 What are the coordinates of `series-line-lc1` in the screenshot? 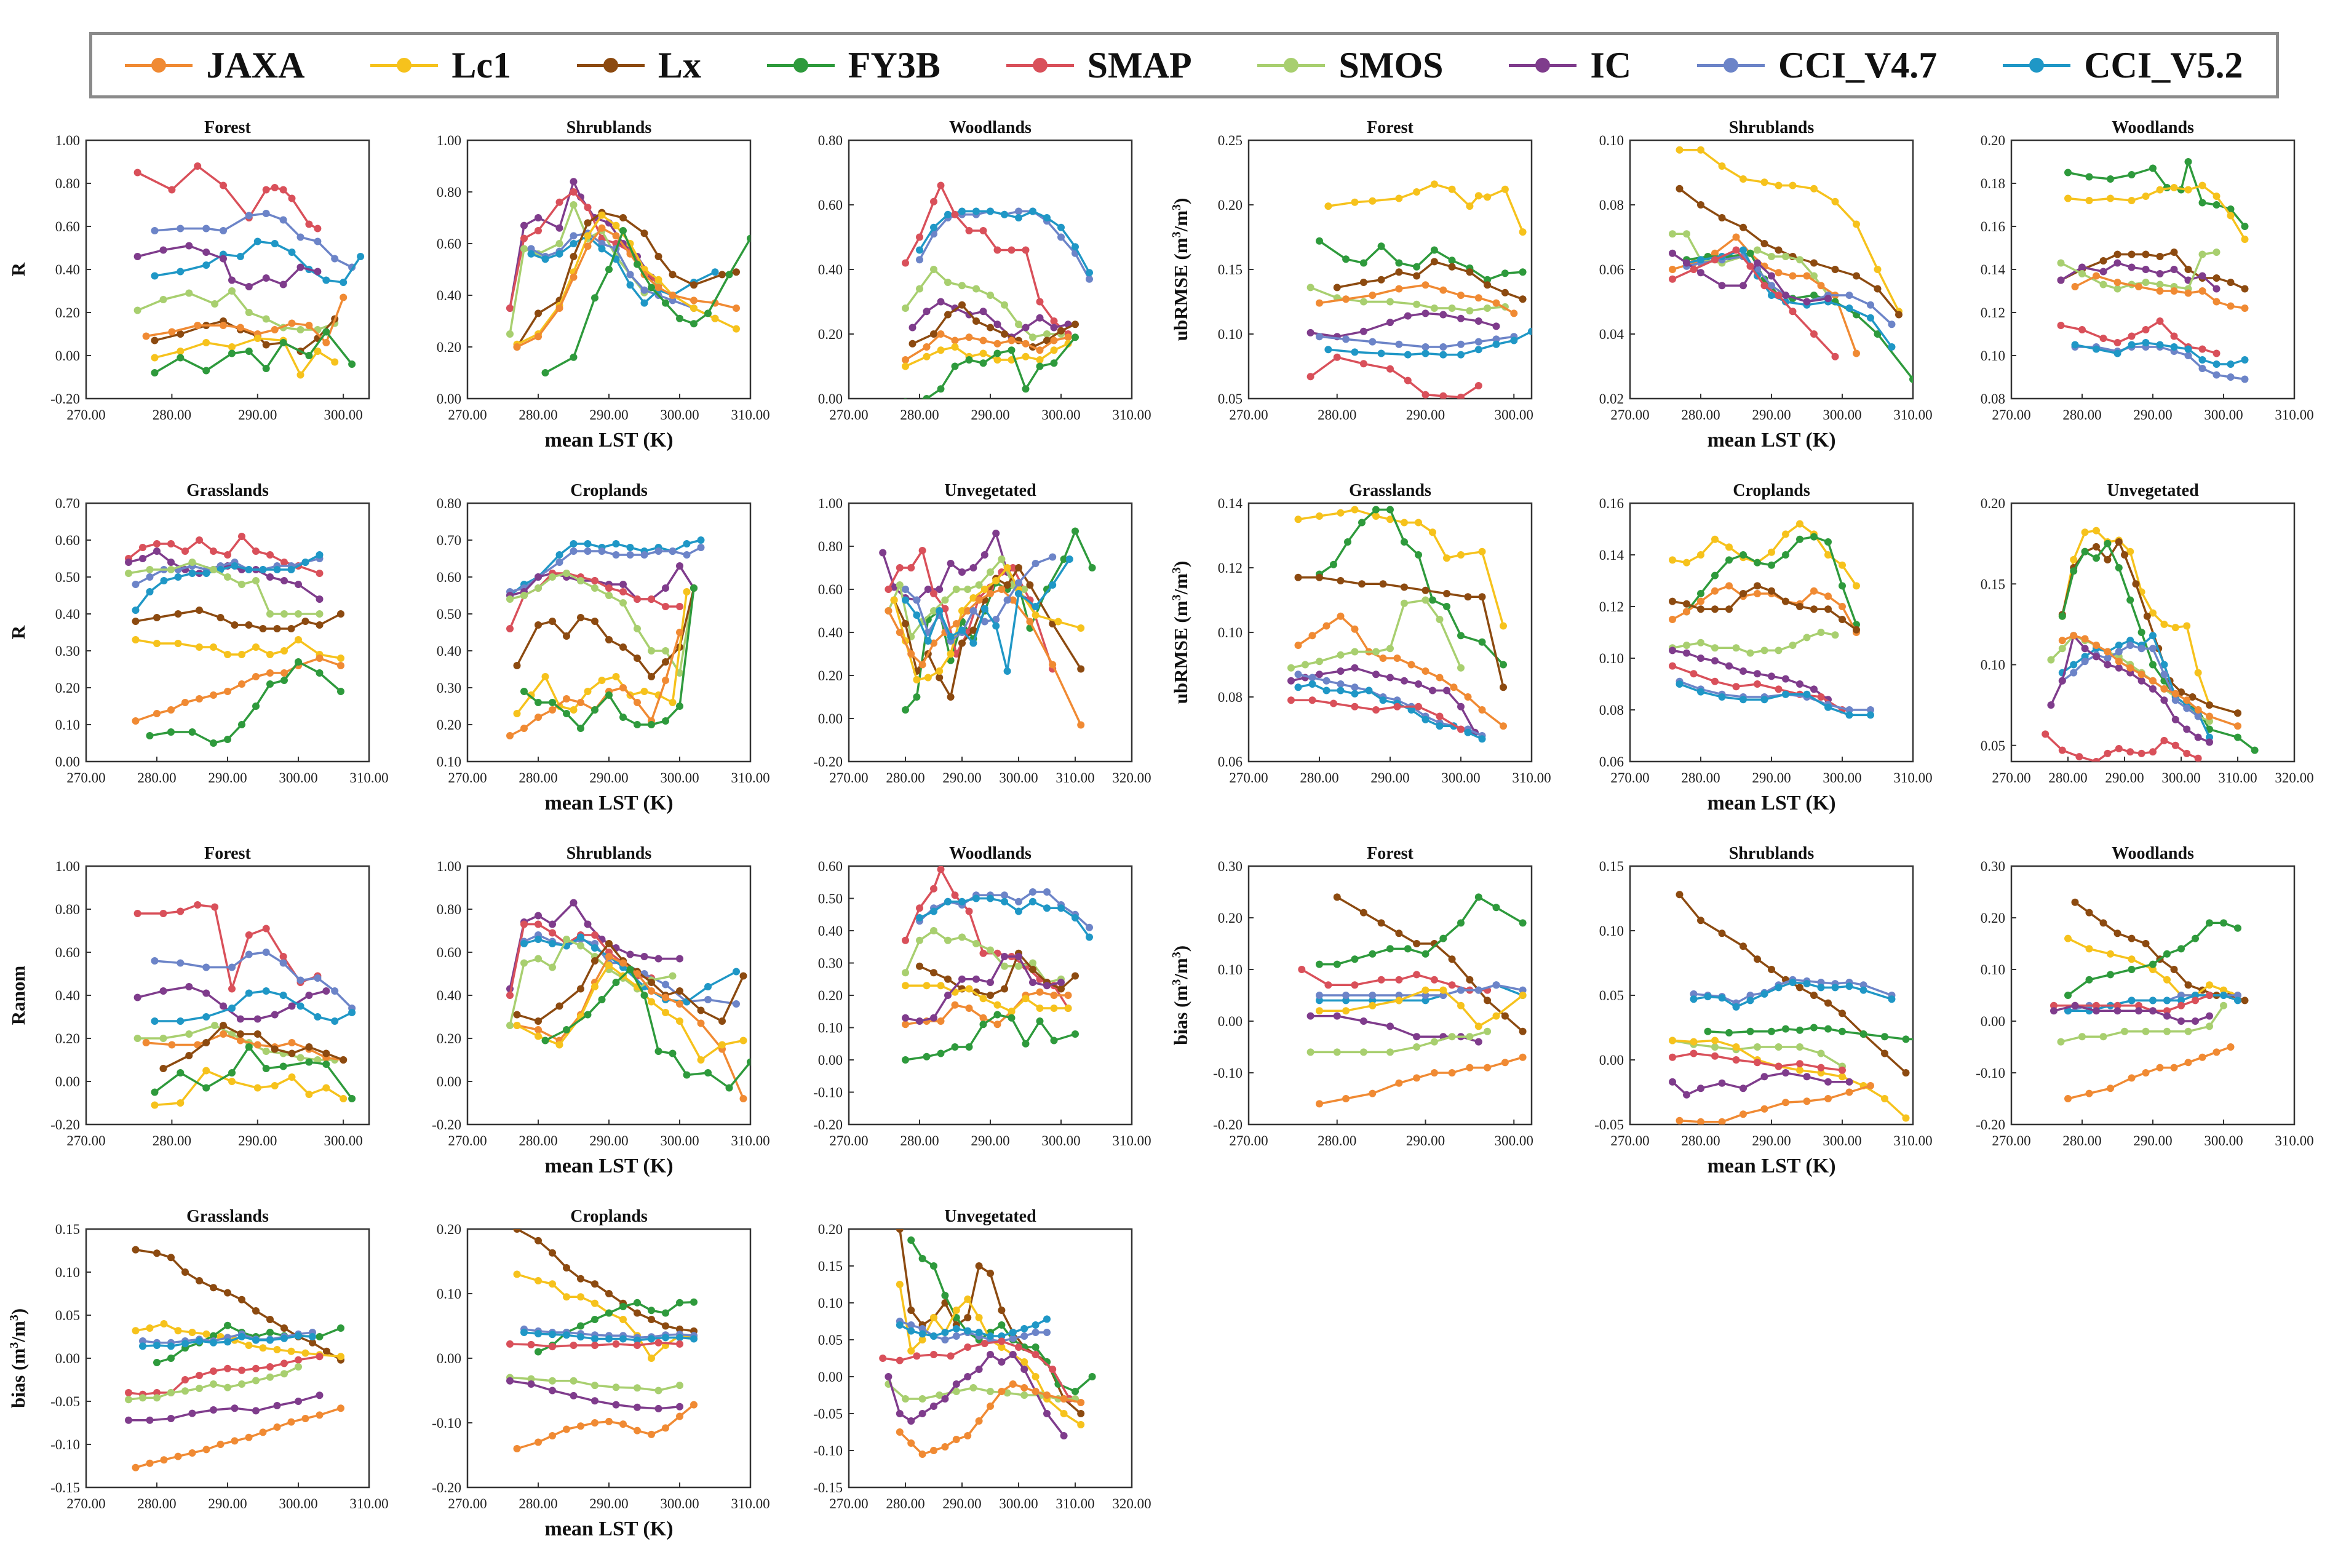 It's located at (1789, 231).